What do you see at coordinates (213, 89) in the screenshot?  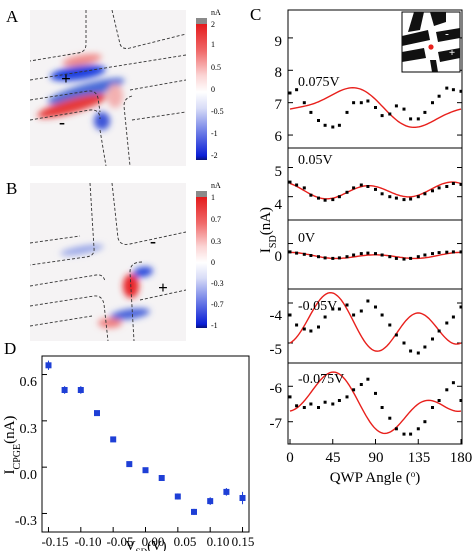 I see `colorbar-a-tick: 0` at bounding box center [213, 89].